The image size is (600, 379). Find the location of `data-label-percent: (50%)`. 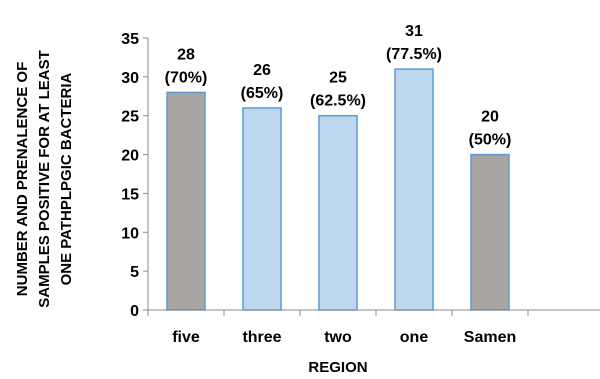

data-label-percent: (50%) is located at coordinates (490, 140).